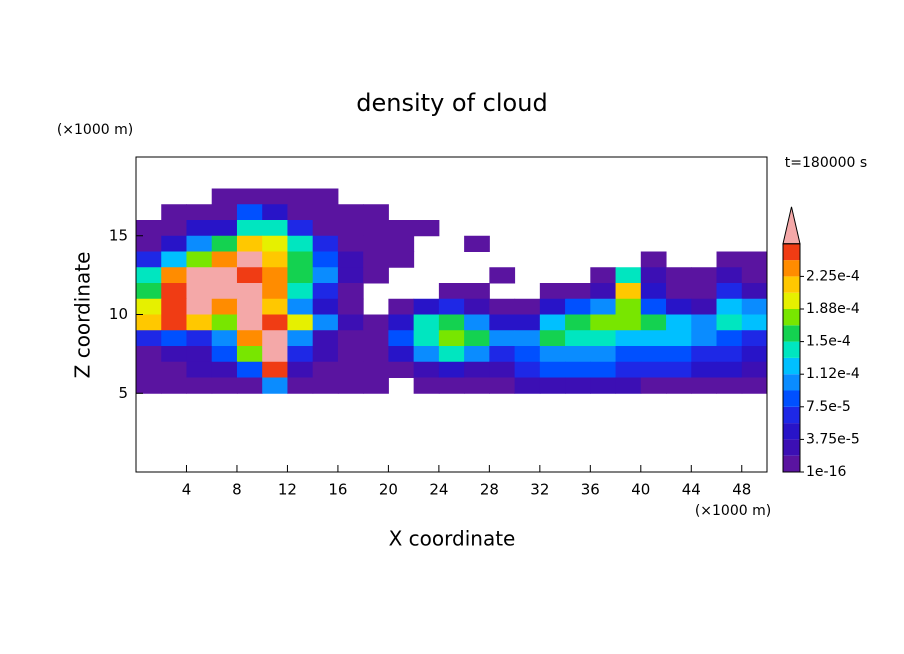 The width and height of the screenshot is (904, 654). What do you see at coordinates (489, 490) in the screenshot?
I see `x-tick-label: 28` at bounding box center [489, 490].